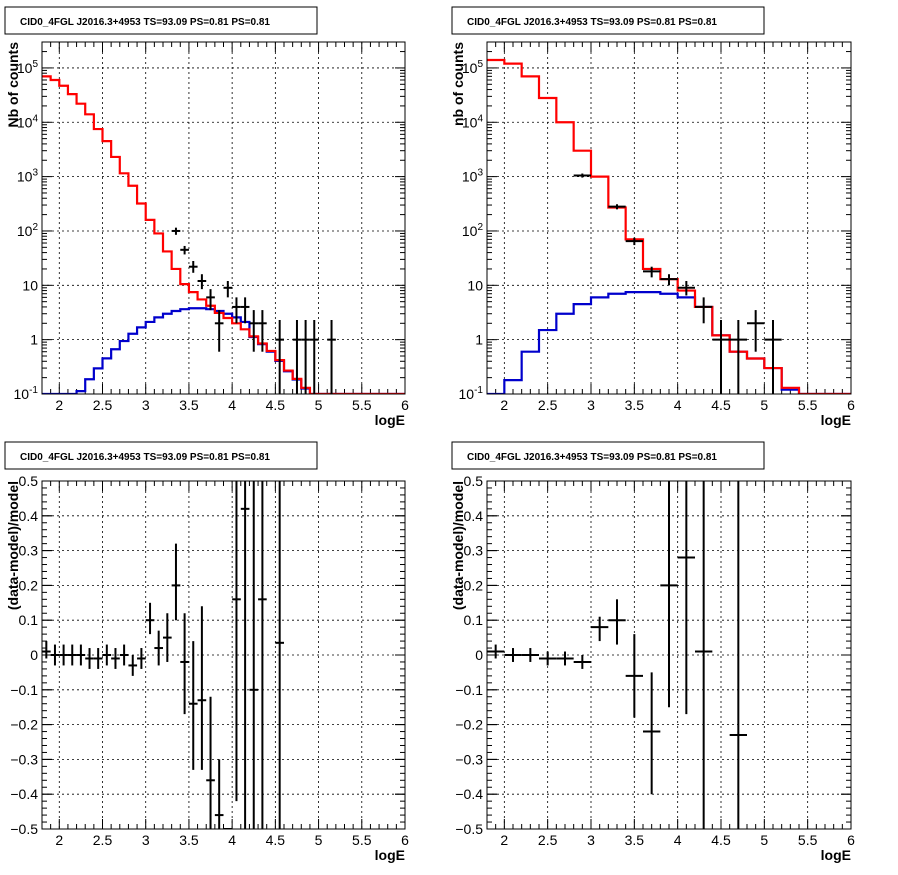  What do you see at coordinates (469, 690) in the screenshot?
I see `y-tick-label: −0.1` at bounding box center [469, 690].